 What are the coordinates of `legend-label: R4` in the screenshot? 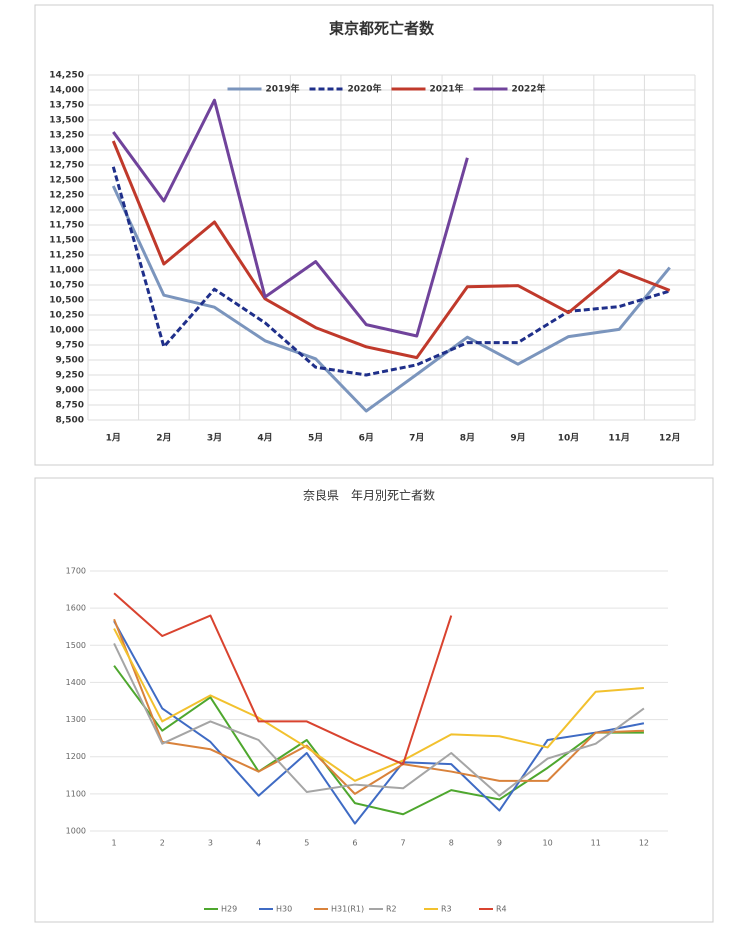 It's located at (501, 909).